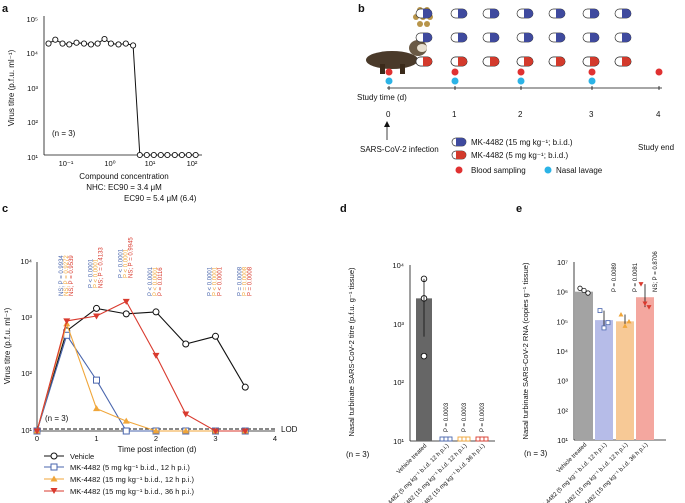 Image resolution: width=685 pixels, height=503 pixels. Describe the element at coordinates (57, 418) in the screenshot. I see `panel-c-n: (n = 3)` at that location.